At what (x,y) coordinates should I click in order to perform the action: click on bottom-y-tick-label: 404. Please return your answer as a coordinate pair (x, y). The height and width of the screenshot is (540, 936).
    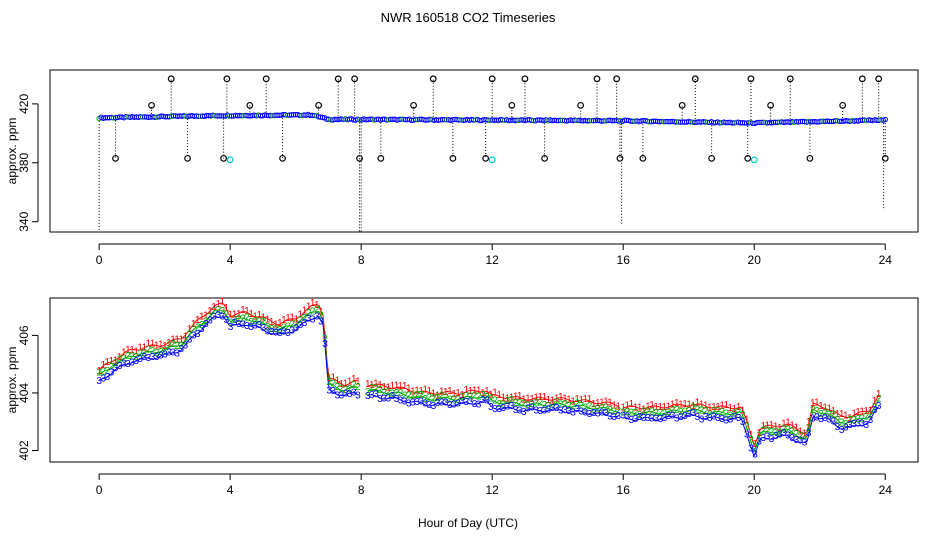
    Looking at the image, I should click on (24, 393).